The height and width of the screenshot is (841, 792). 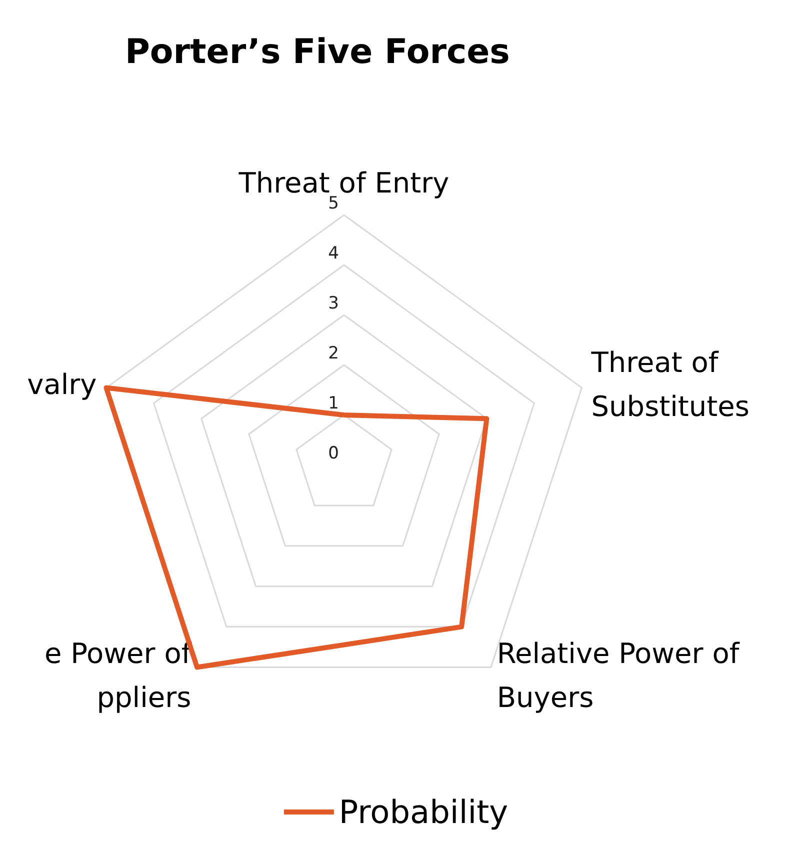 What do you see at coordinates (333, 254) in the screenshot?
I see `y-tick-label: 4` at bounding box center [333, 254].